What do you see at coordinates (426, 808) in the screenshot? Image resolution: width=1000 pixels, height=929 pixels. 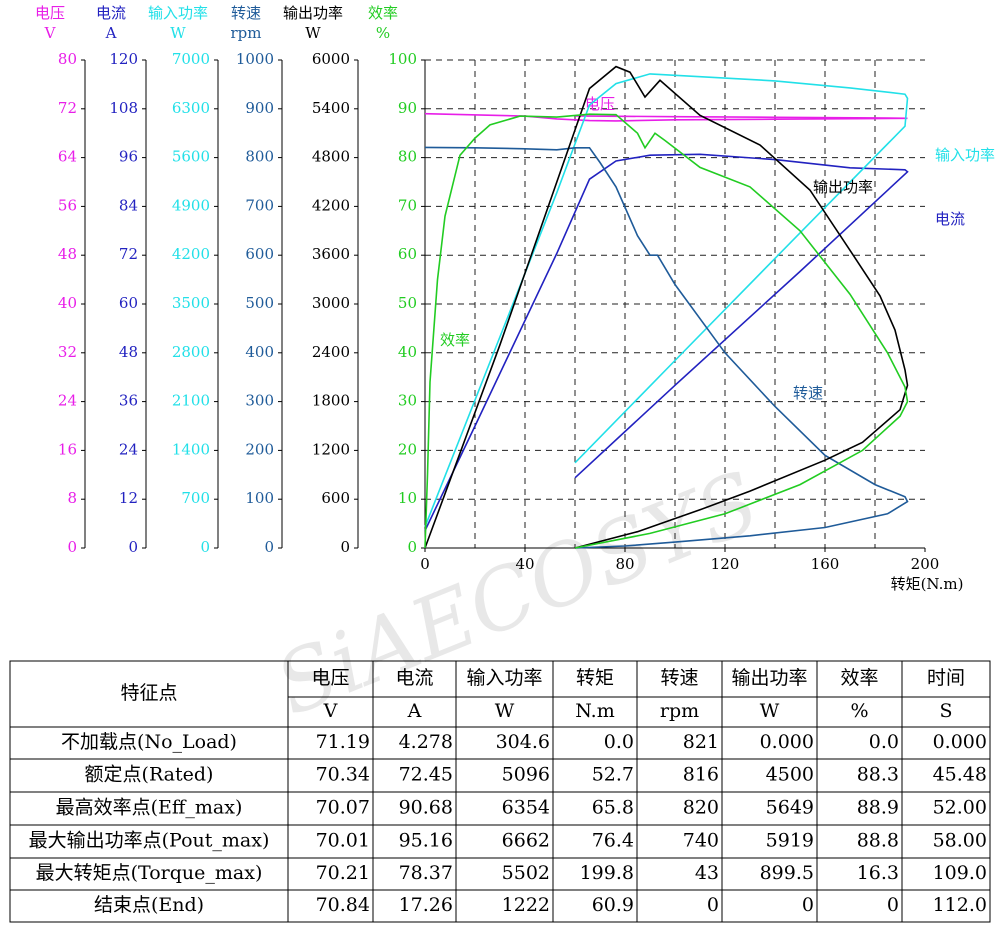 I see `table-cell: 90.68` at bounding box center [426, 808].